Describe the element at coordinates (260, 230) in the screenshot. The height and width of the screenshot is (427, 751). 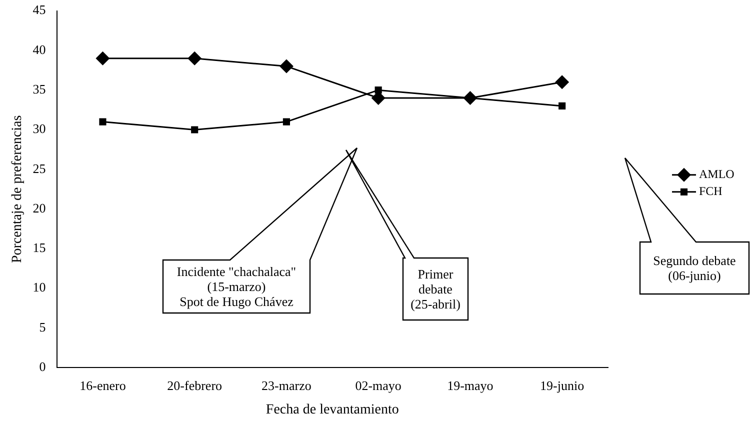
I see `callout-box: Incidente "chachalaca" (15-marzo) Spot de Hugo Chávez` at that location.